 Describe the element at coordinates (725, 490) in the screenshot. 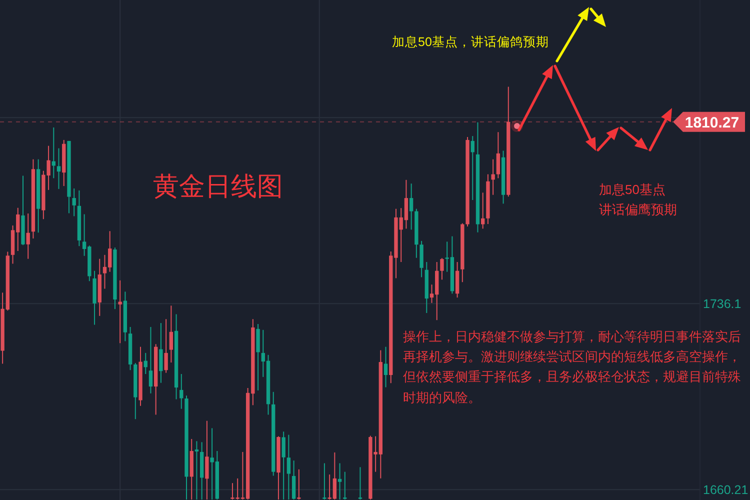

I see `y-tick-label: 1660.21` at that location.